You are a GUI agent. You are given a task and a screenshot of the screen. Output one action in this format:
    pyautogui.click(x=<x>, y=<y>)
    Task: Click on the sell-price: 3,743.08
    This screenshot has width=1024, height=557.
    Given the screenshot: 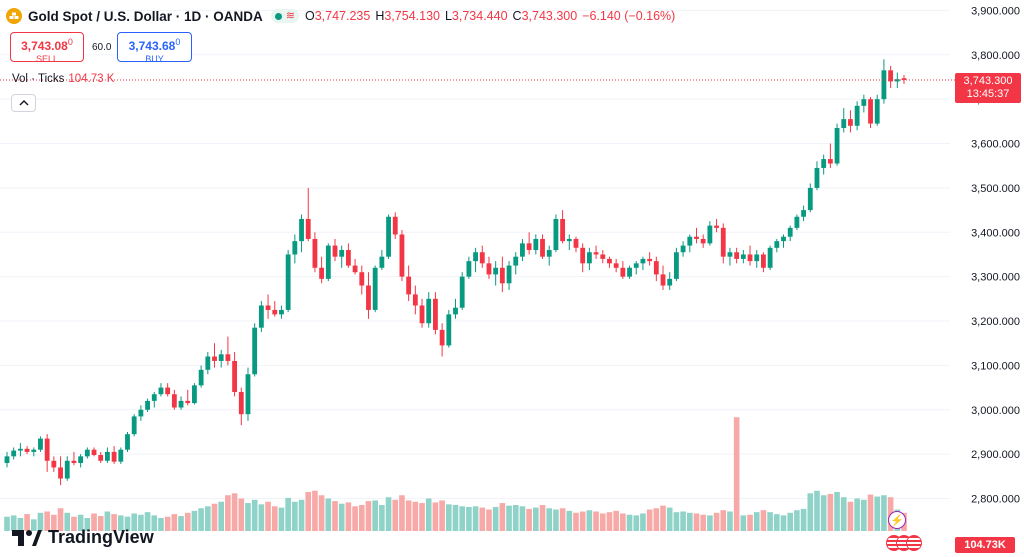 What is the action you would take?
    pyautogui.click(x=44, y=46)
    